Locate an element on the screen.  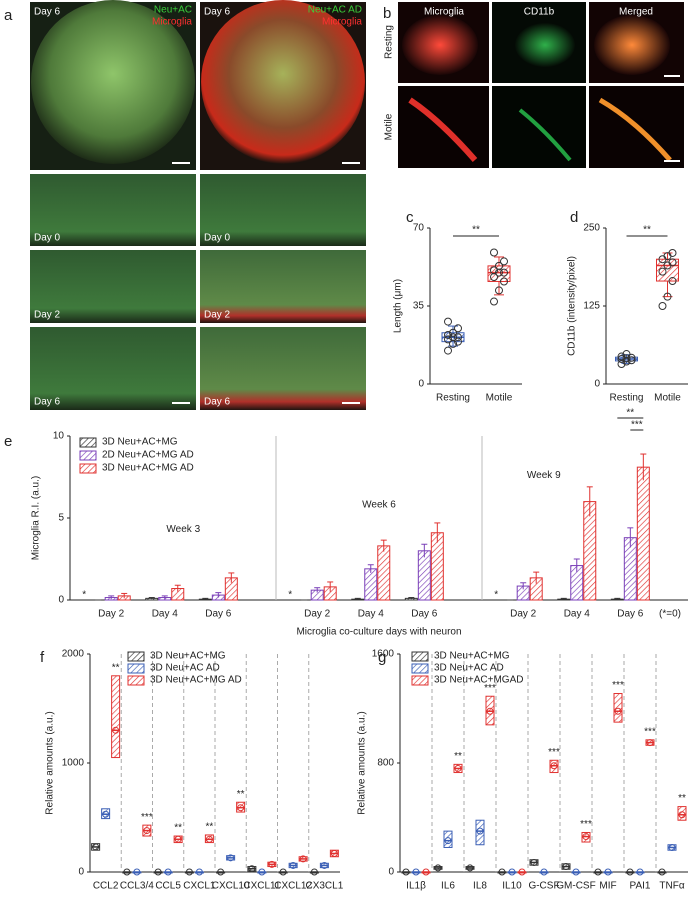
x-tick-label: PAI1 is located at coordinates (640, 886).